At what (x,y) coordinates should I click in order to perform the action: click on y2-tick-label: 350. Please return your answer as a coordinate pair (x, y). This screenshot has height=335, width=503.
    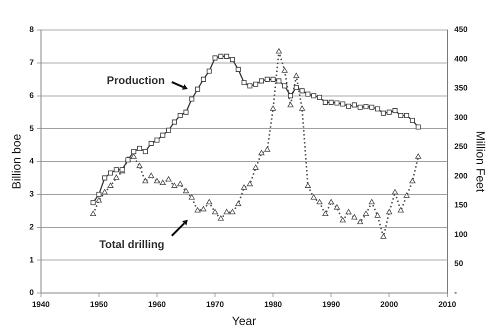
    Looking at the image, I should click on (461, 88).